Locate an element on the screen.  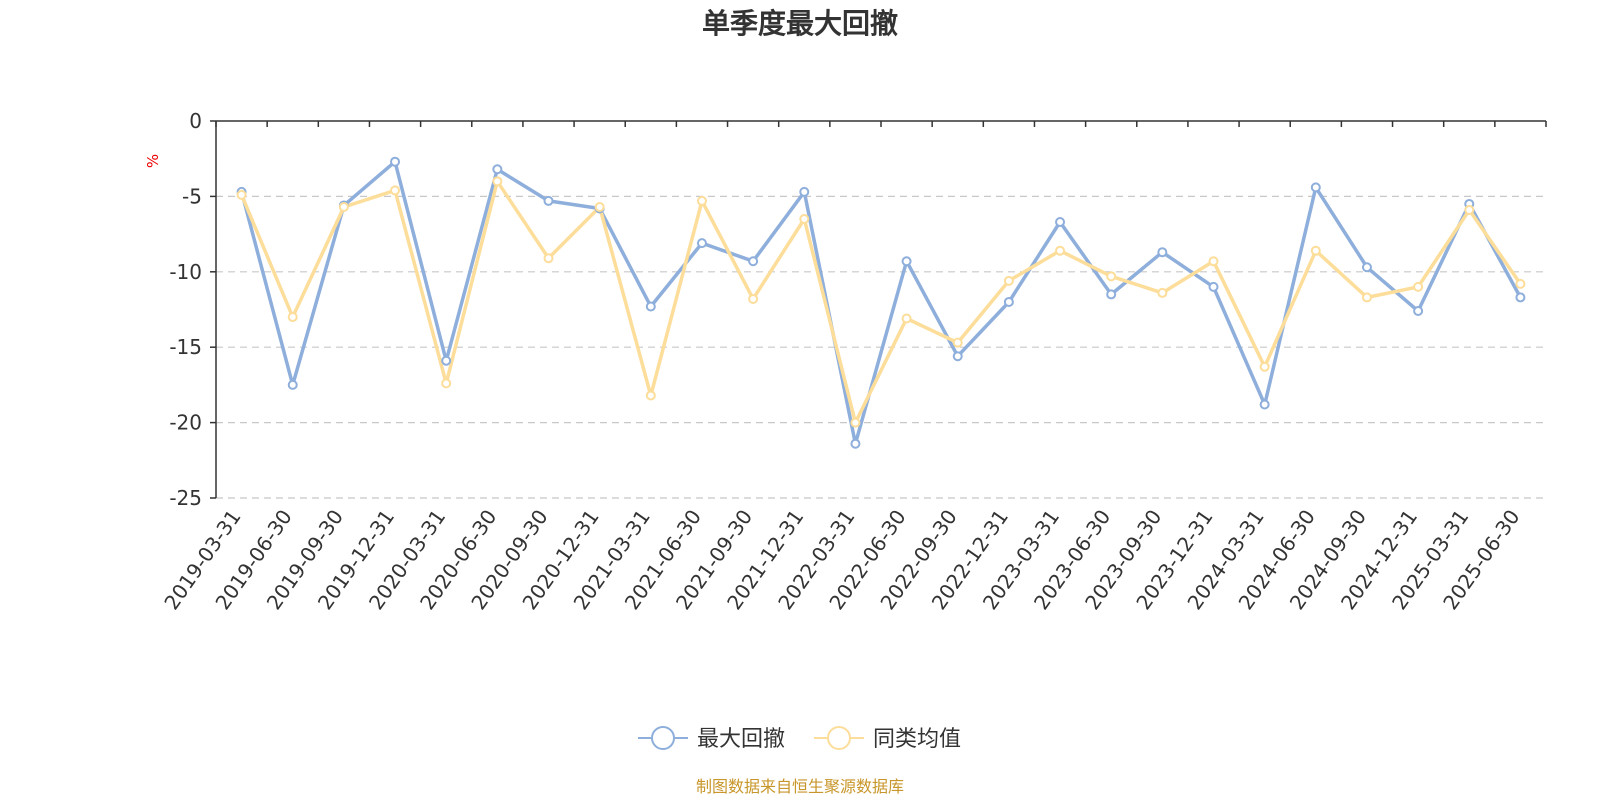
y-tick-label: -5 is located at coordinates (192, 196).